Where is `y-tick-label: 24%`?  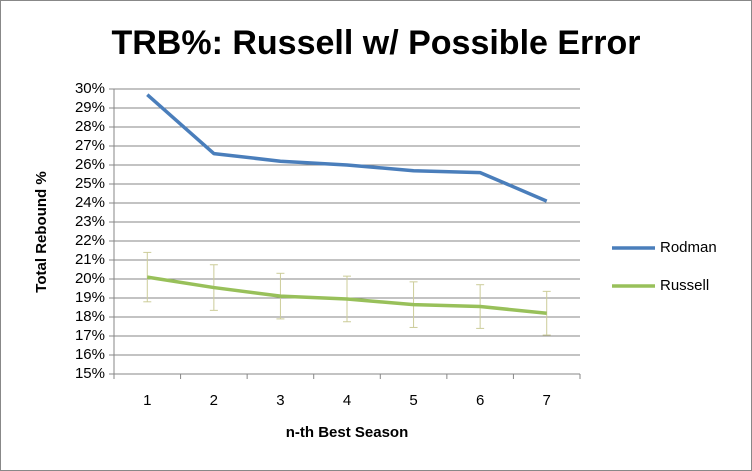 y-tick-label: 24% is located at coordinates (90, 202).